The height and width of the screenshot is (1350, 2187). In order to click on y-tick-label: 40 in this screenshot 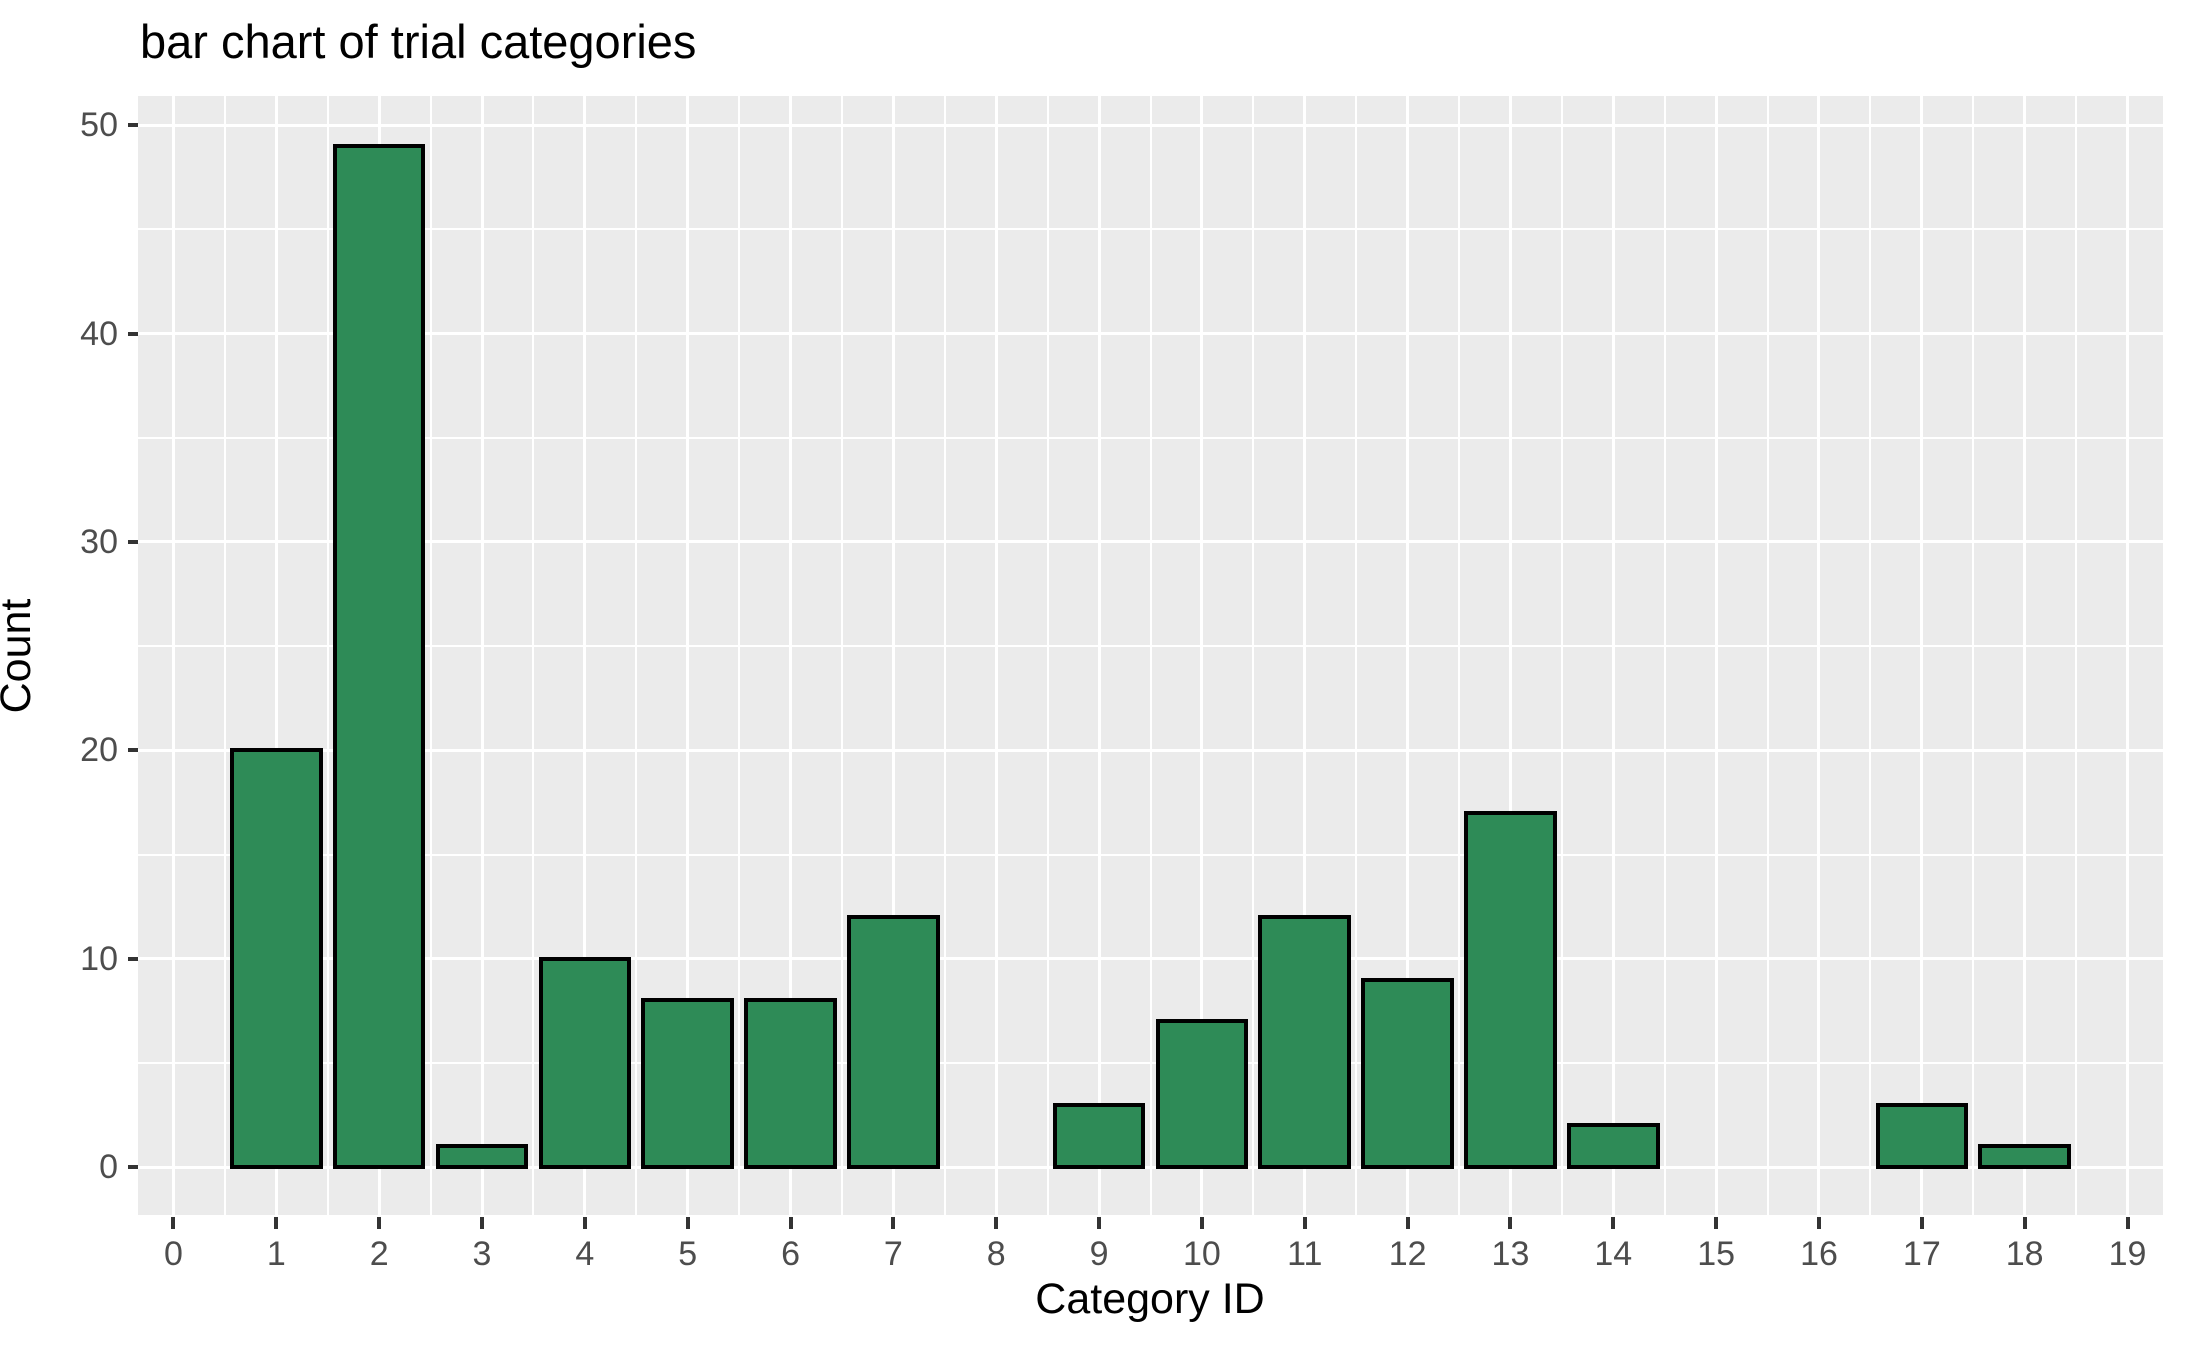, I will do `click(99, 333)`.